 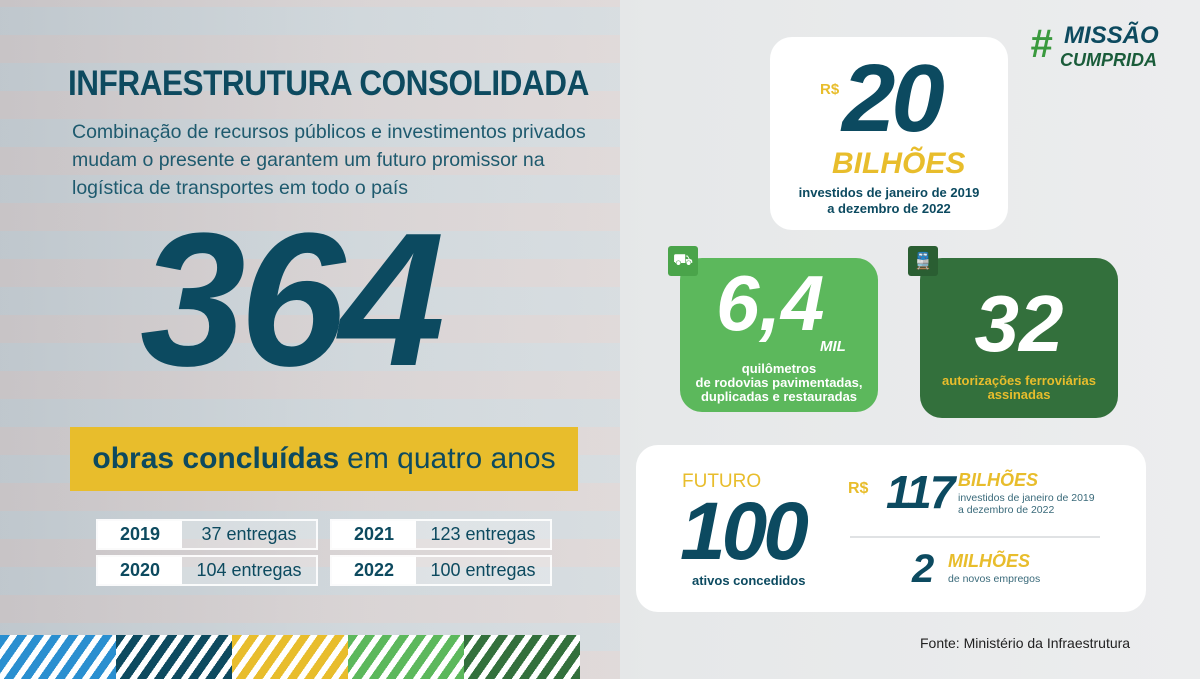 I want to click on investment-unit: BILHÕES, so click(x=899, y=163).